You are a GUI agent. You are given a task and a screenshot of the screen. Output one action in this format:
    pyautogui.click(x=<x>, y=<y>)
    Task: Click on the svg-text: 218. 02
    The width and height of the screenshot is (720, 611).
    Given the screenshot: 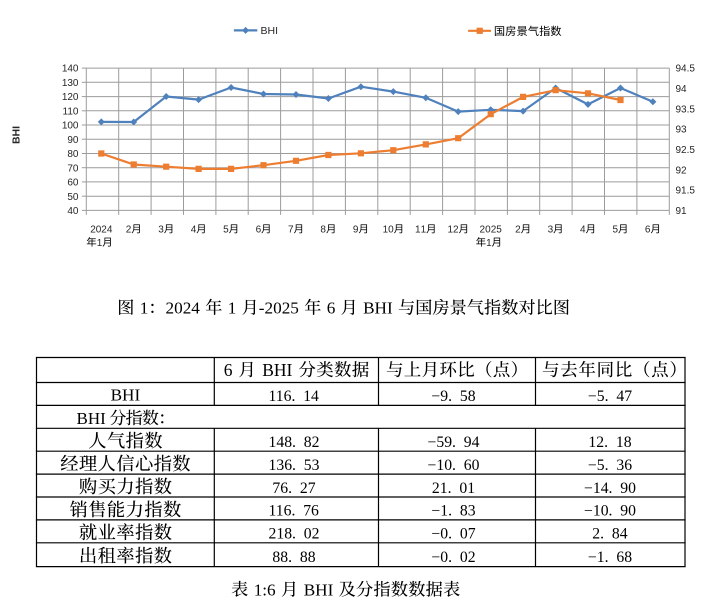 What is the action you would take?
    pyautogui.click(x=294, y=534)
    